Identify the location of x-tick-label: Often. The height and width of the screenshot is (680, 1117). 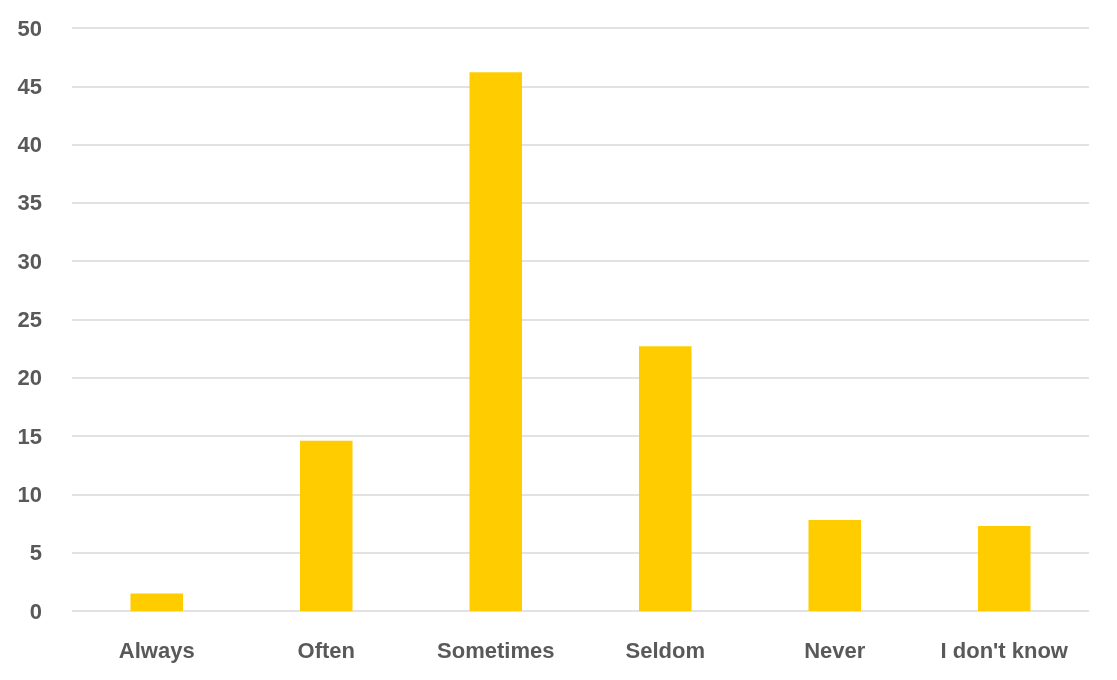
(326, 650).